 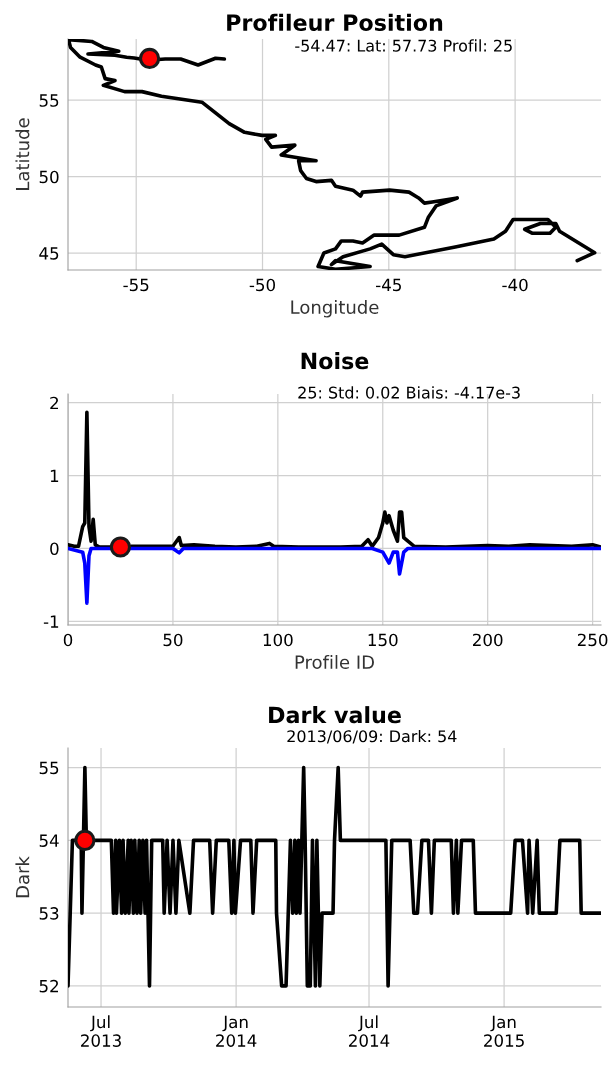 What do you see at coordinates (335, 715) in the screenshot?
I see `chart-title: Dark value` at bounding box center [335, 715].